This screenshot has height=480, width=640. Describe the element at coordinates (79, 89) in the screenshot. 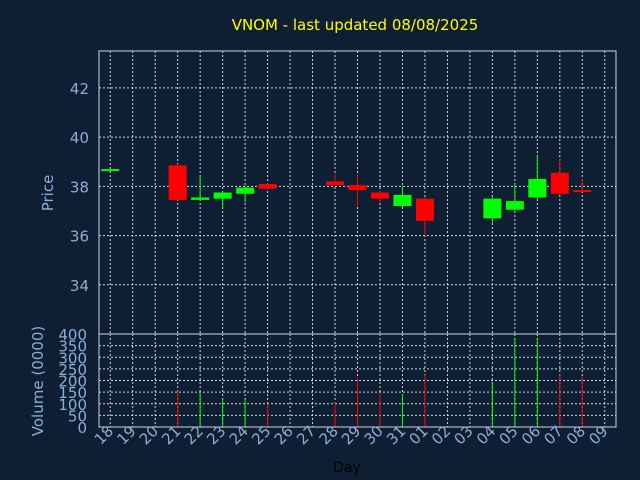

I see `price-tick-label: 42` at that location.